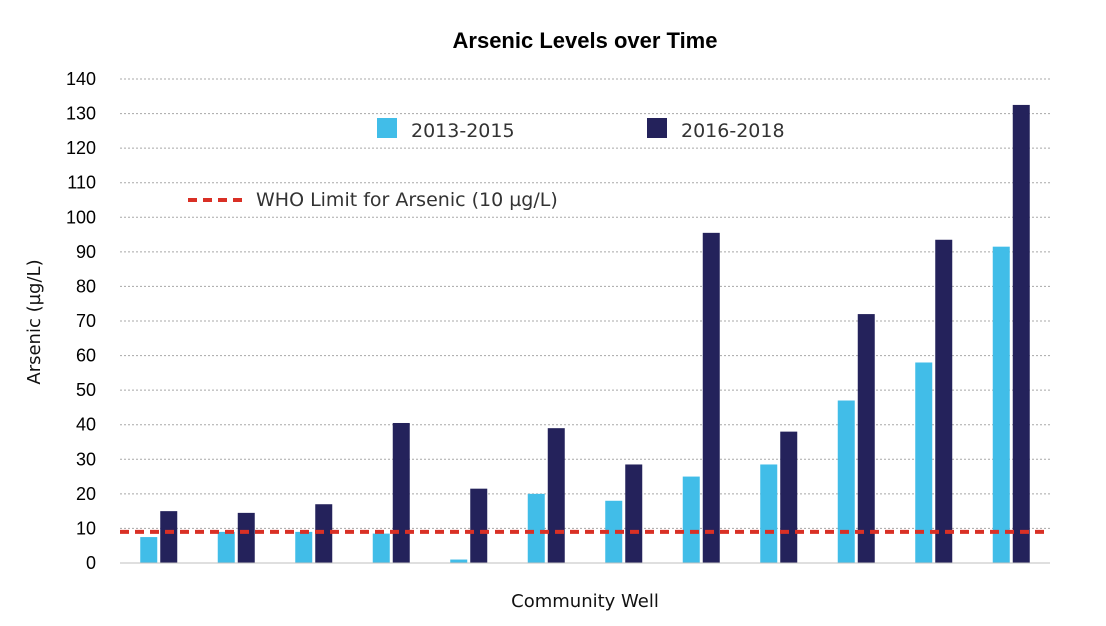 The height and width of the screenshot is (626, 1106). What do you see at coordinates (81, 114) in the screenshot?
I see `y-tick-label: 130` at bounding box center [81, 114].